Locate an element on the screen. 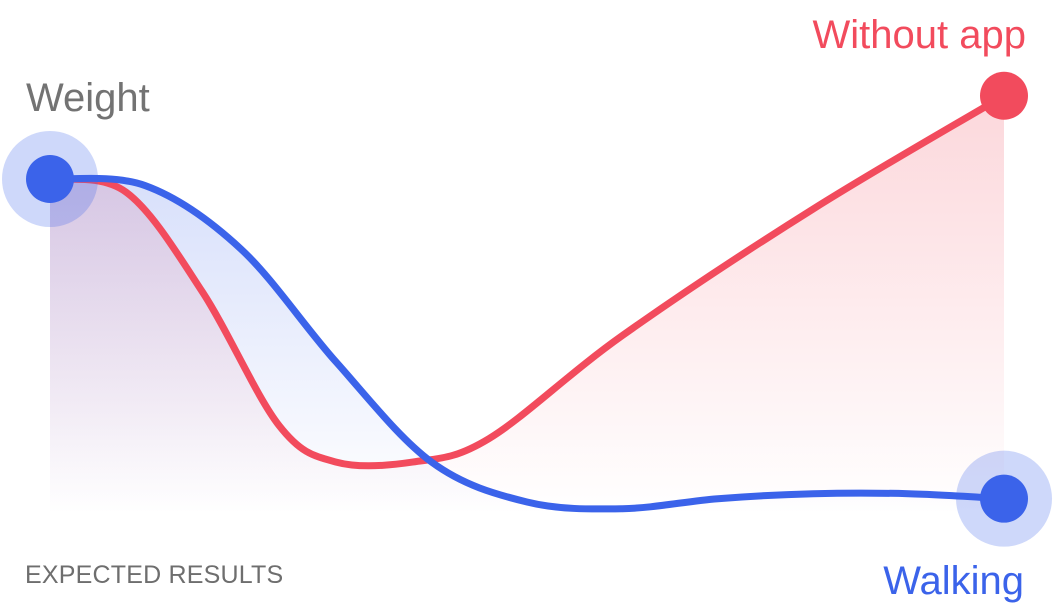 The width and height of the screenshot is (1053, 612). series-label-without-app: Without app is located at coordinates (919, 35).